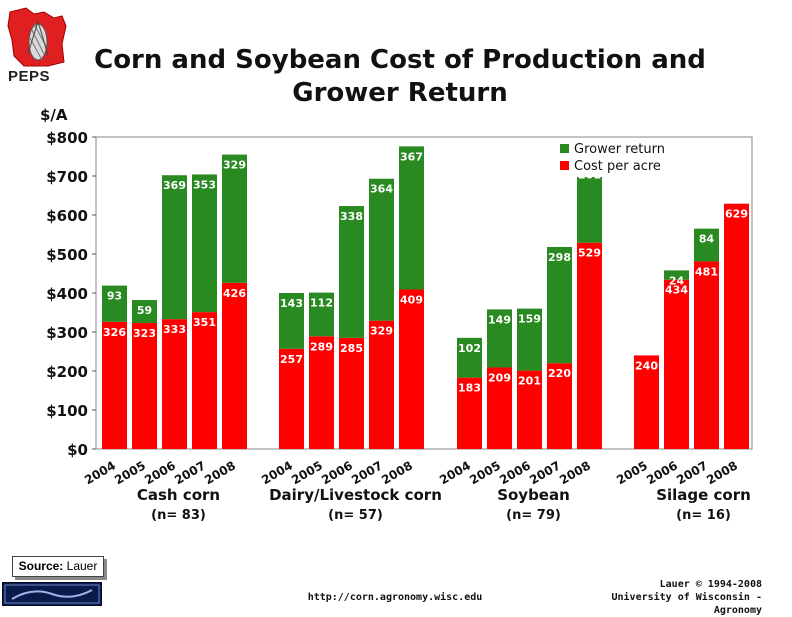 Image resolution: width=792 pixels, height=617 pixels. What do you see at coordinates (291, 303) in the screenshot?
I see `bar-return-label: 143` at bounding box center [291, 303].